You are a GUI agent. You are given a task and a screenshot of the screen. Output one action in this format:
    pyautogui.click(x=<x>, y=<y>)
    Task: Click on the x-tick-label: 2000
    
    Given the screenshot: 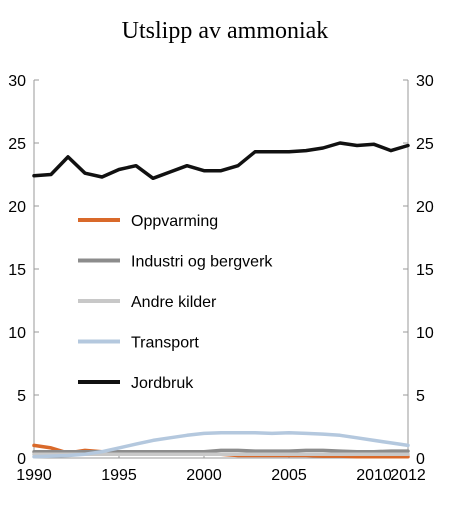 What is the action you would take?
    pyautogui.click(x=204, y=475)
    